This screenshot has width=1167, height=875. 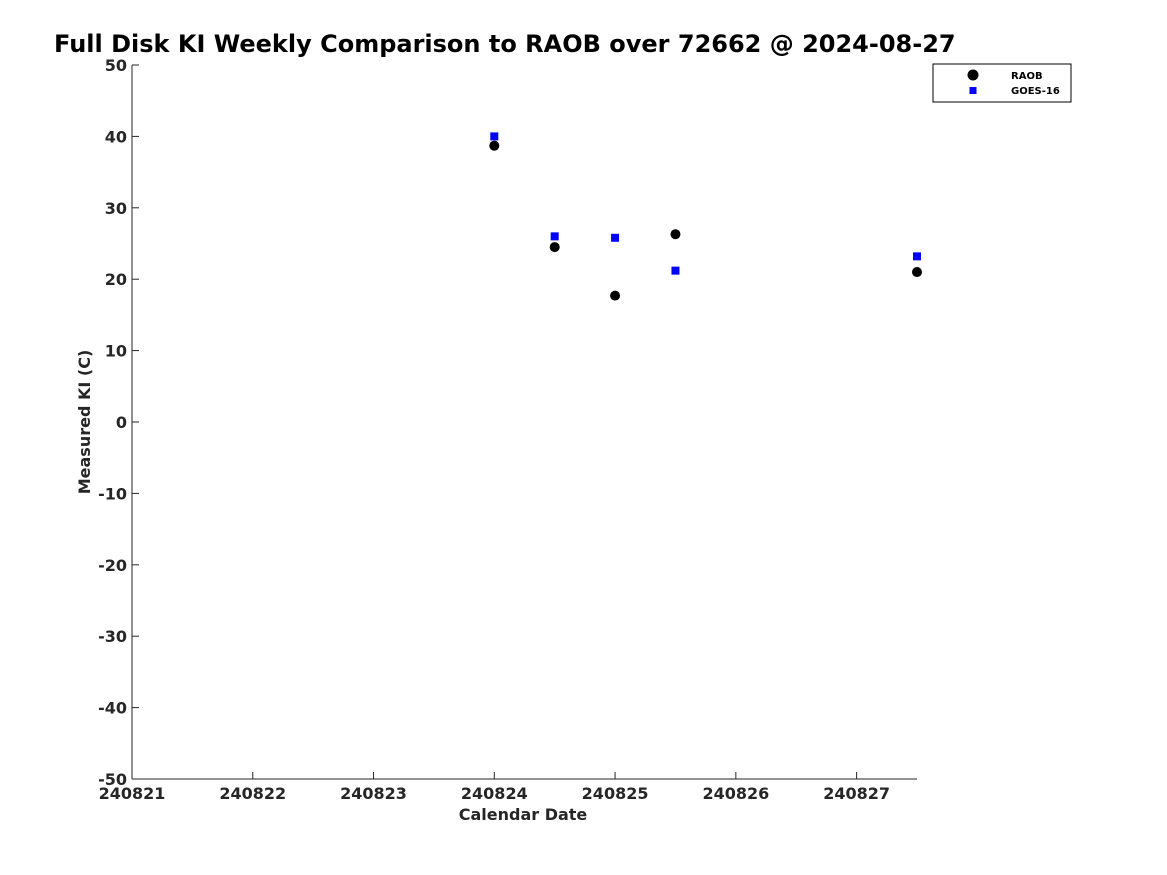 What do you see at coordinates (112, 493) in the screenshot?
I see `y-tick-label: -10` at bounding box center [112, 493].